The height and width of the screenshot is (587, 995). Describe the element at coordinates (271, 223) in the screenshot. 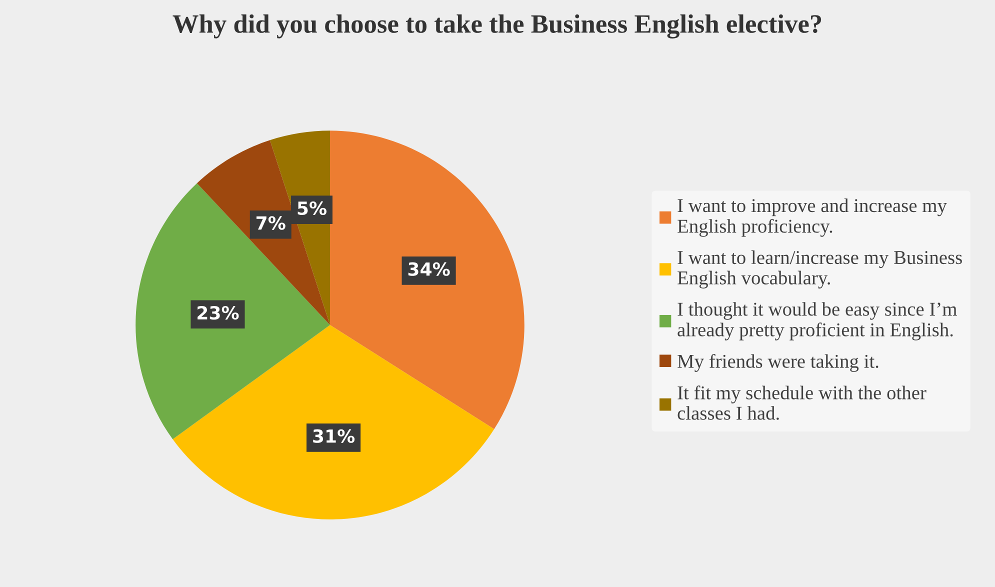

I see `data-label: 7%` at that location.